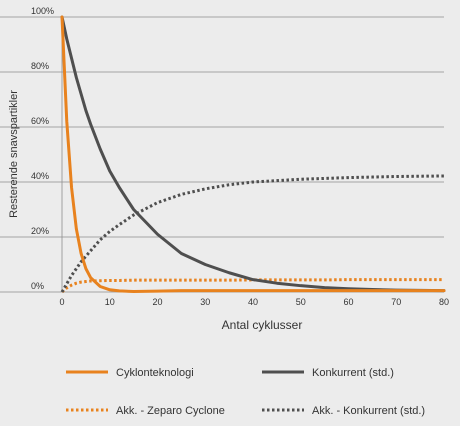  I want to click on legend-label-akk-konkurrent: Akk. - Konkurrent (std.), so click(368, 411).